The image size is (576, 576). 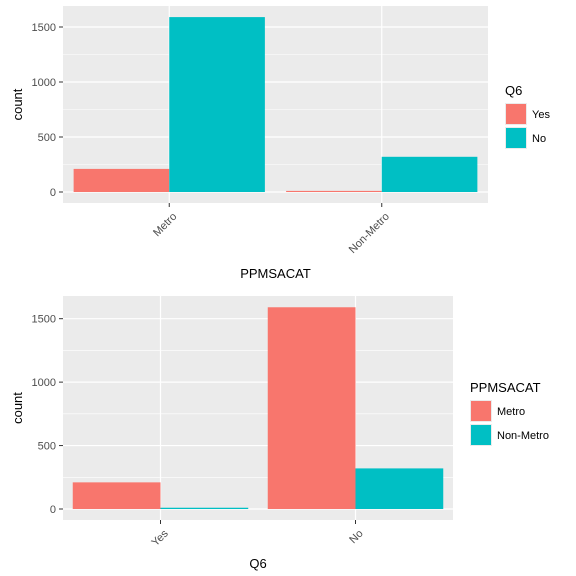 I want to click on x-tick-label: No, so click(x=356, y=537).